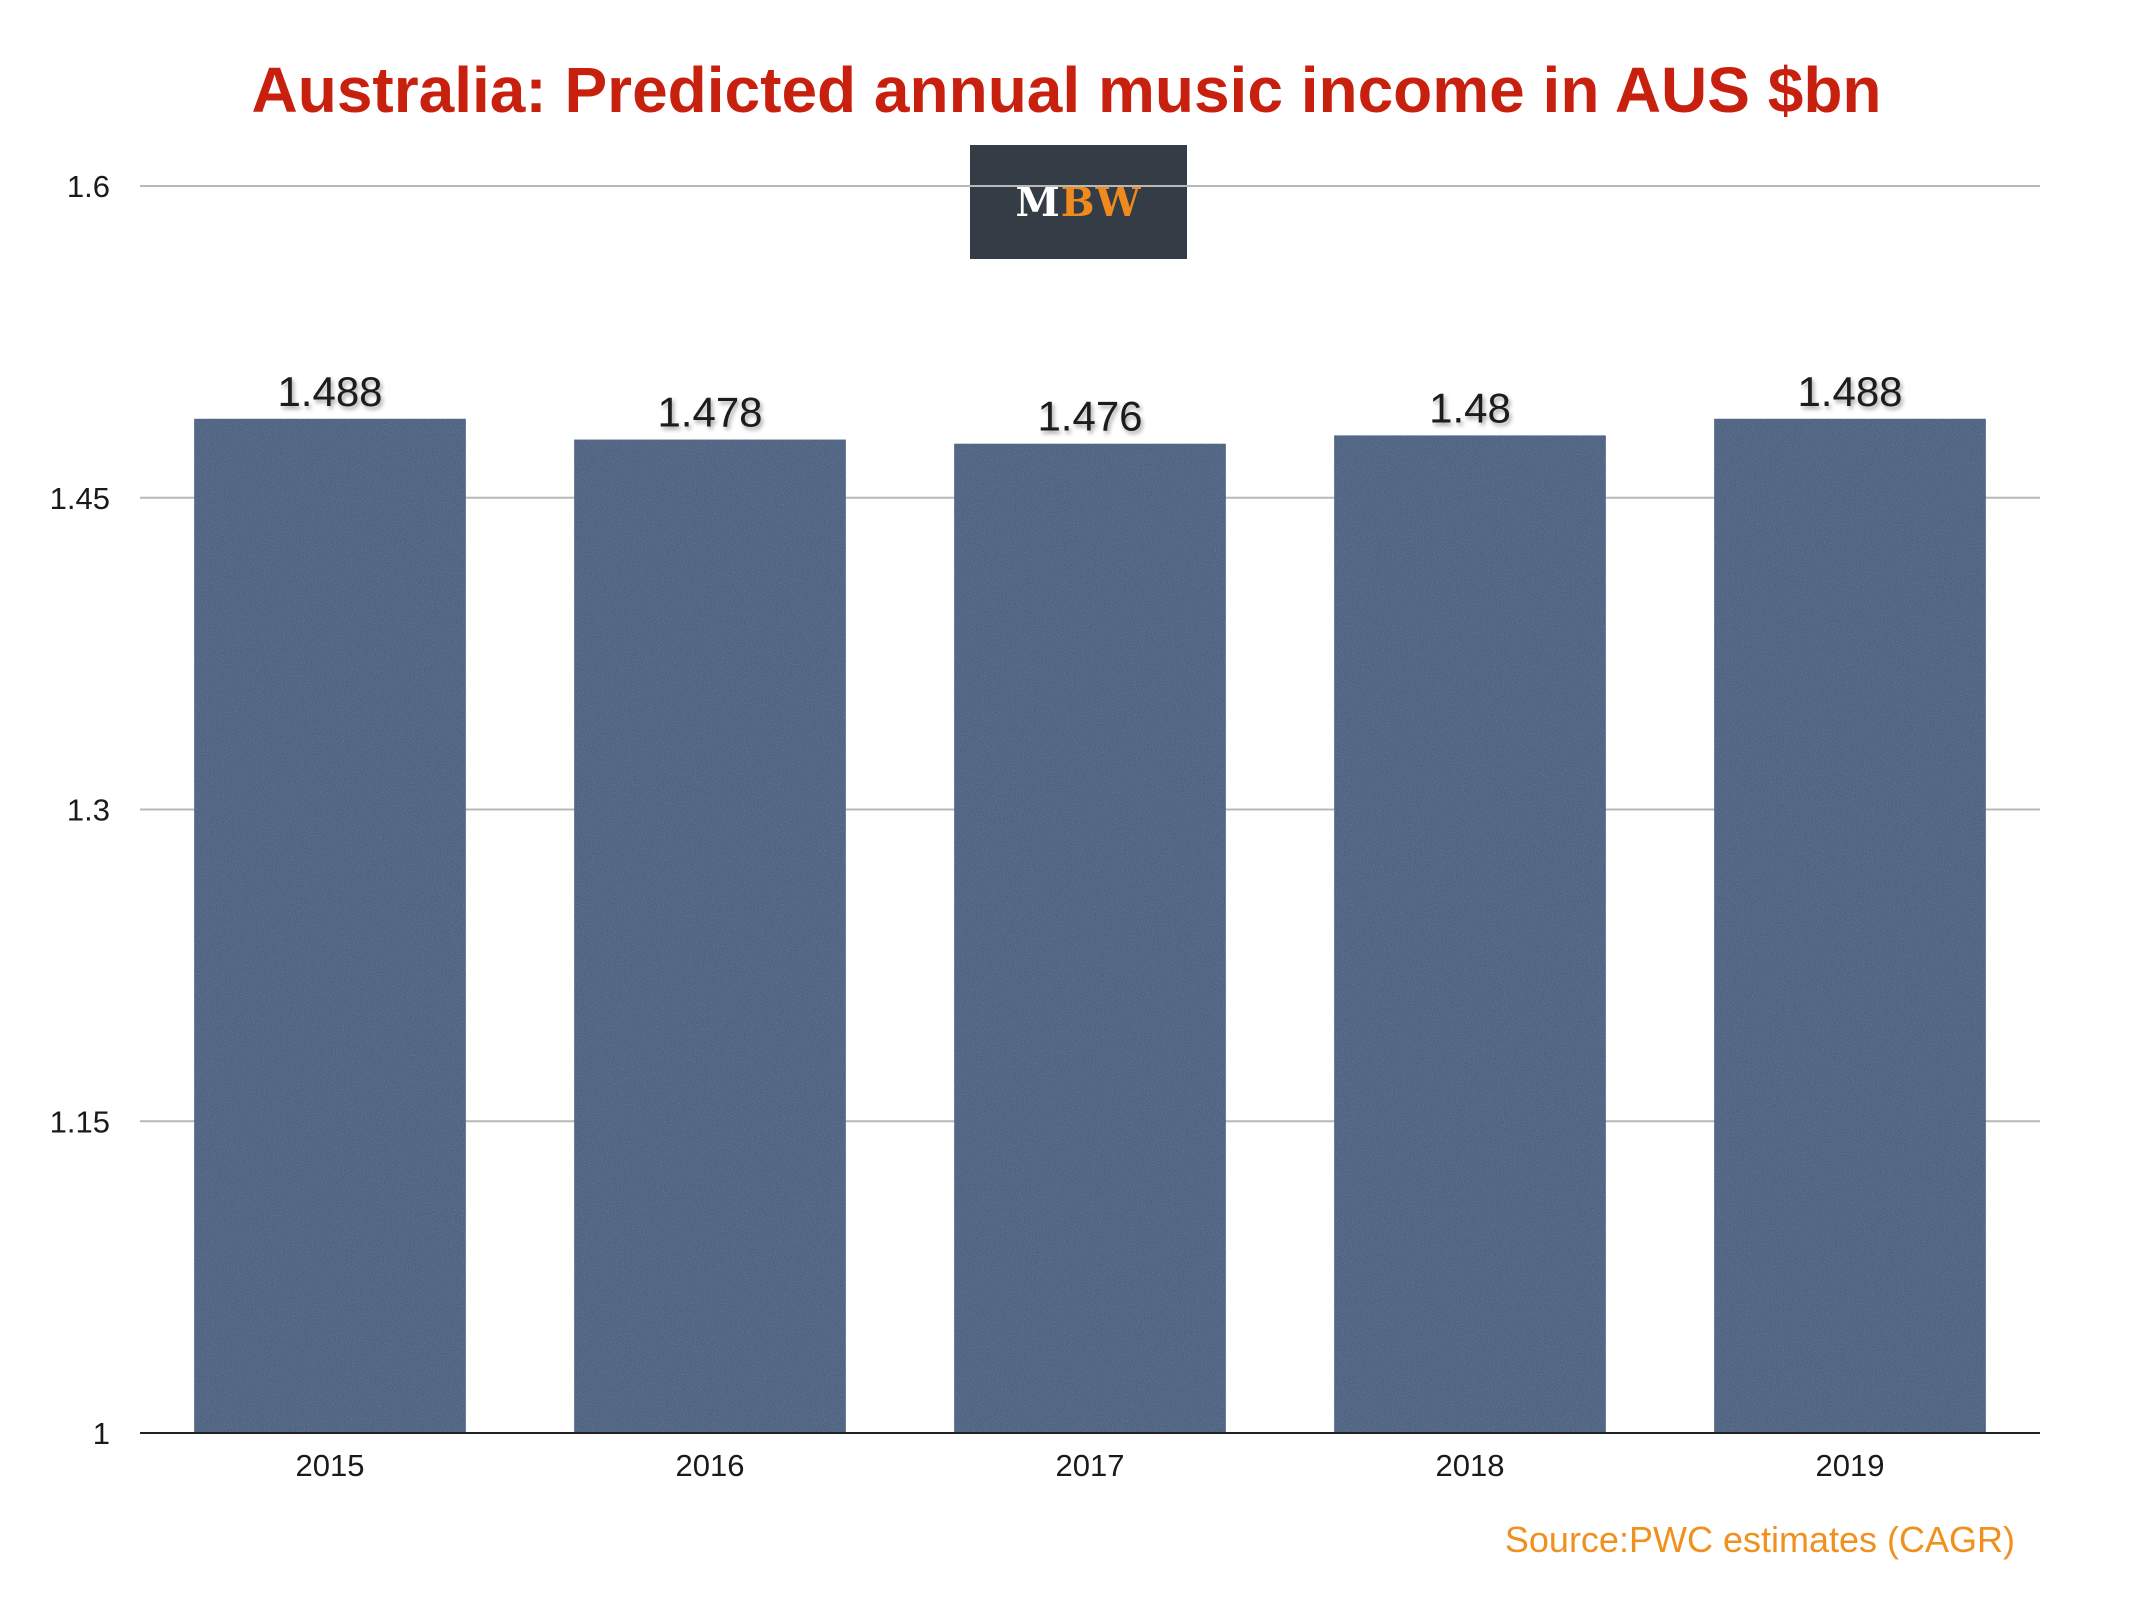 The height and width of the screenshot is (1600, 2133). What do you see at coordinates (80, 1121) in the screenshot?
I see `y-tick-label: 1.15` at bounding box center [80, 1121].